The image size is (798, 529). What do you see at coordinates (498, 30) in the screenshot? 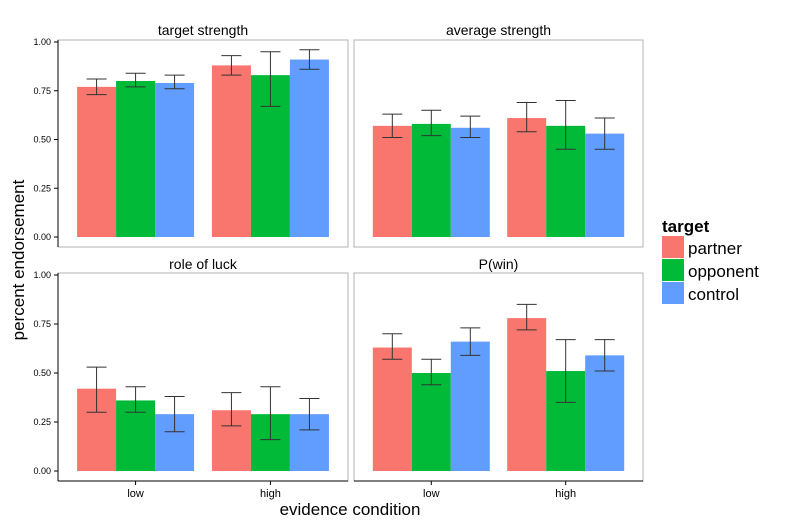
I see `panel-title: average strength` at bounding box center [498, 30].